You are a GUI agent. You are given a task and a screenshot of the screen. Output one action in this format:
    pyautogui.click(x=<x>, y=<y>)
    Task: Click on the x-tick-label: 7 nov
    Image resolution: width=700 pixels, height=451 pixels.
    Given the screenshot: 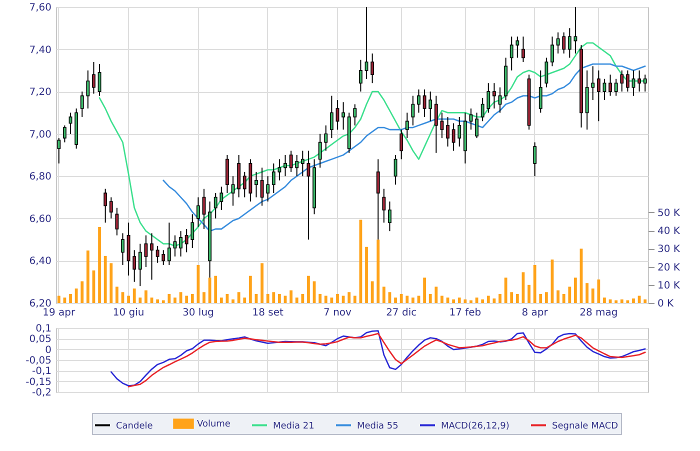 What is the action you would take?
    pyautogui.click(x=338, y=313)
    